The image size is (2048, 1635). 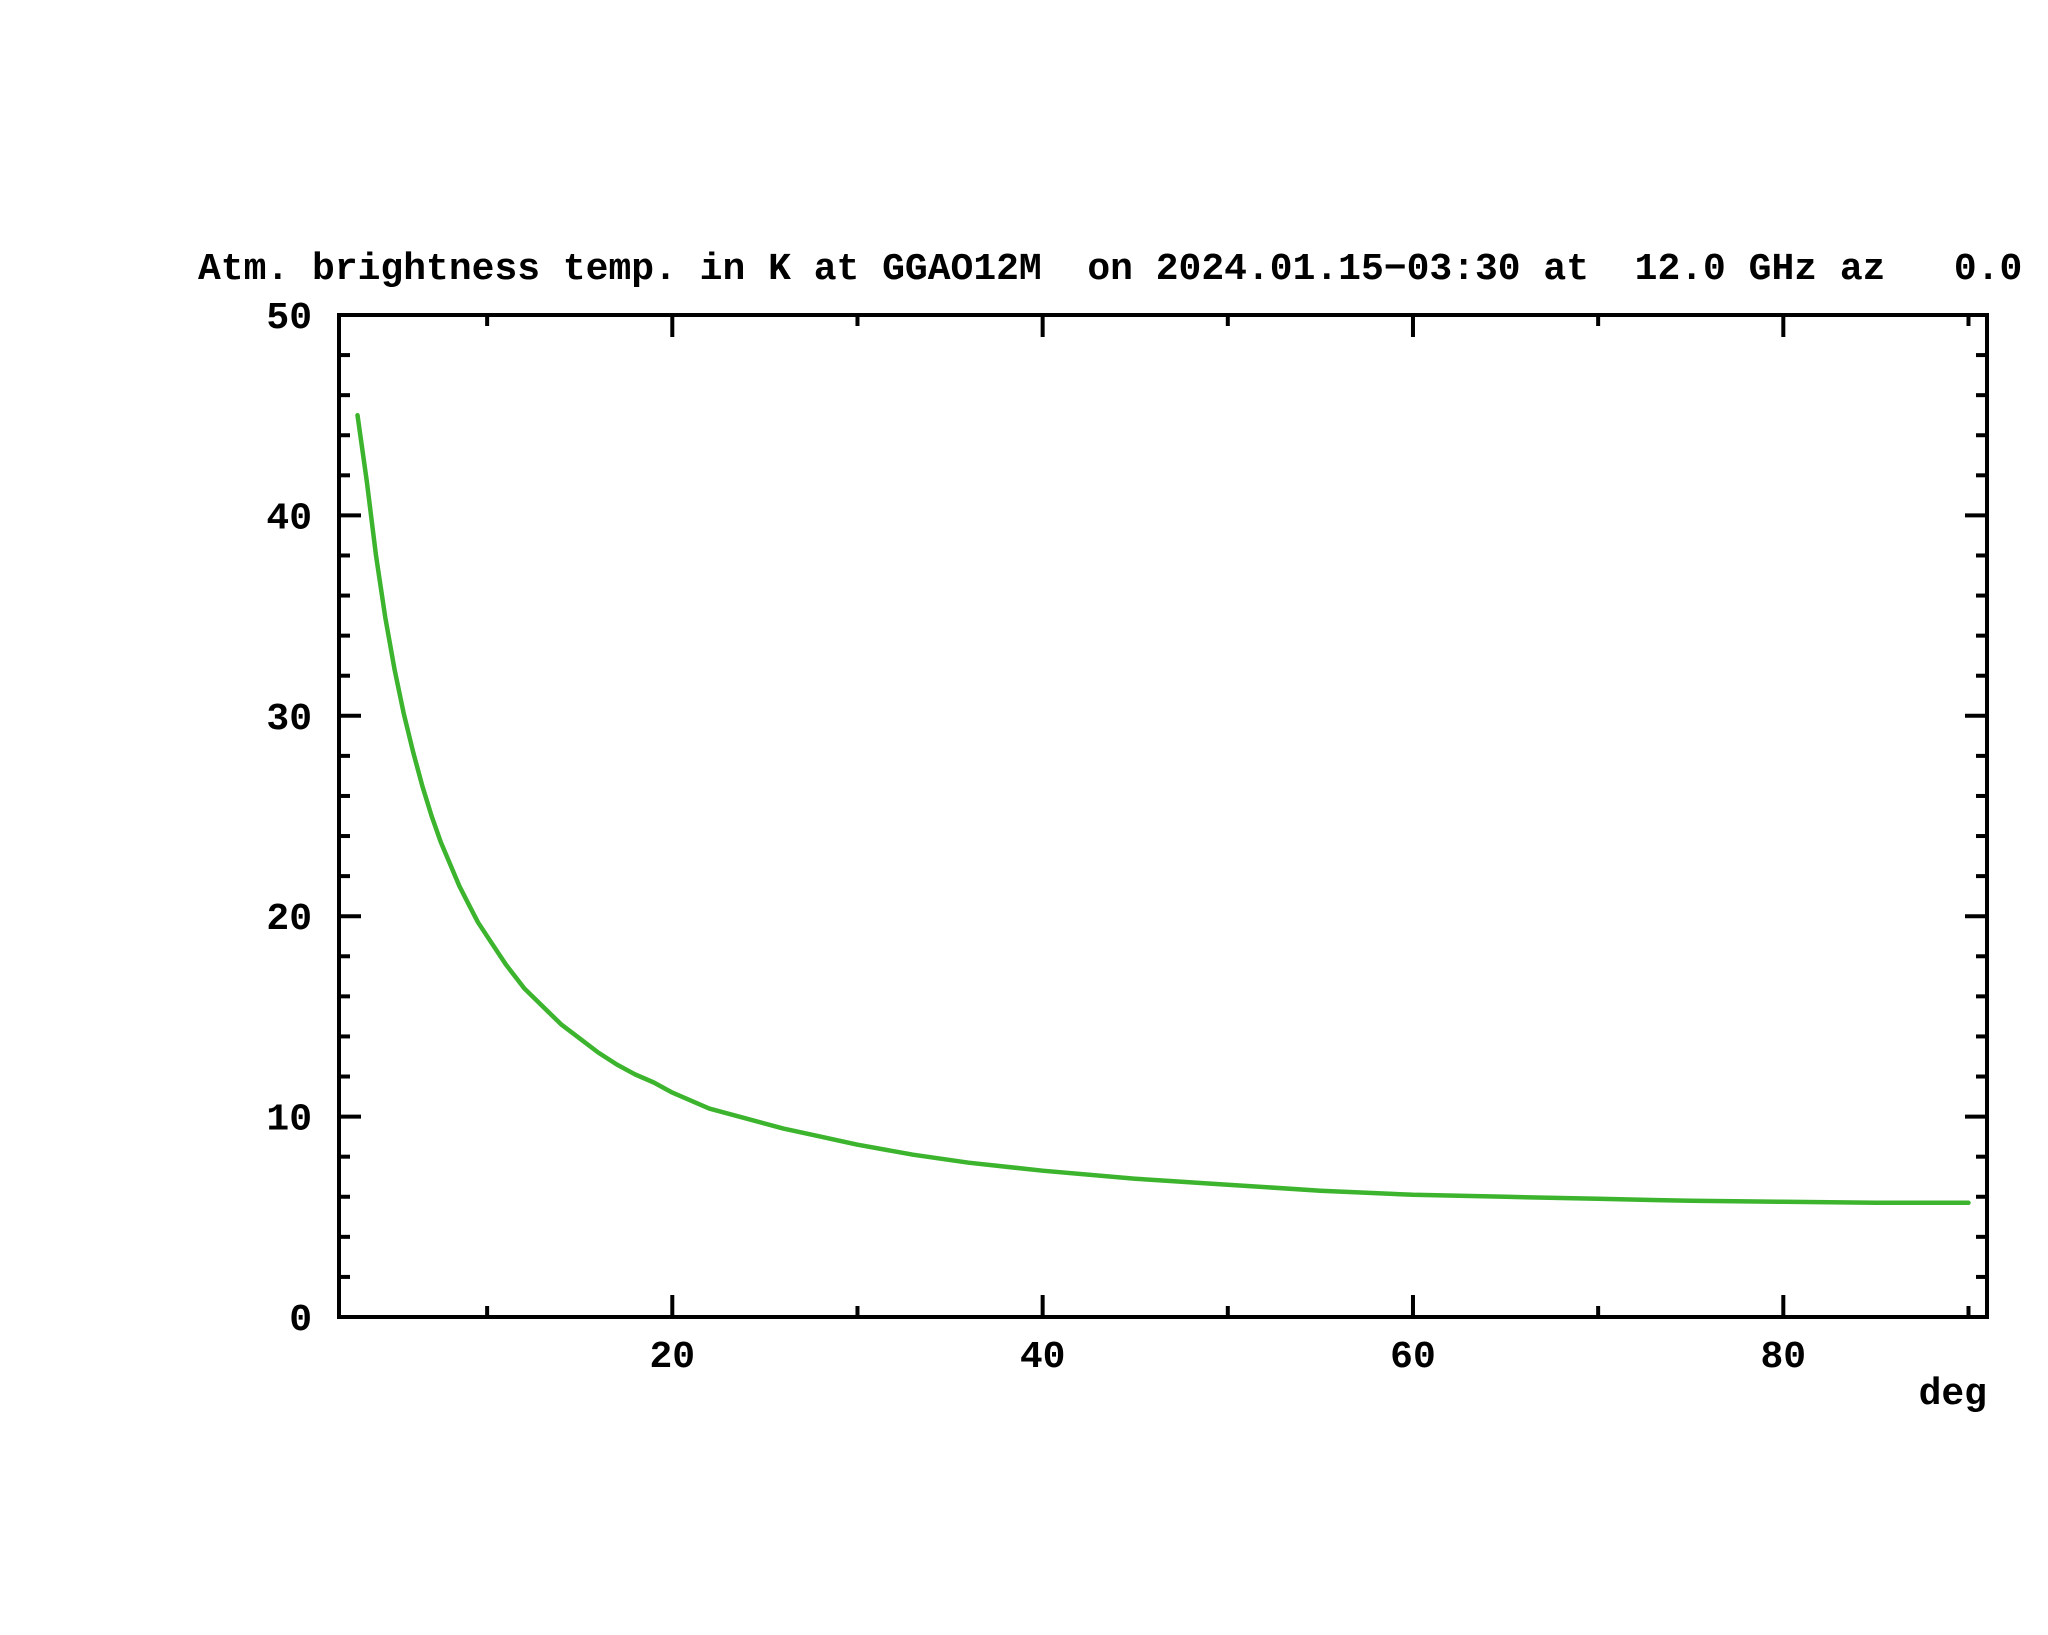 I want to click on x-tick-label: 20, so click(x=672, y=1357).